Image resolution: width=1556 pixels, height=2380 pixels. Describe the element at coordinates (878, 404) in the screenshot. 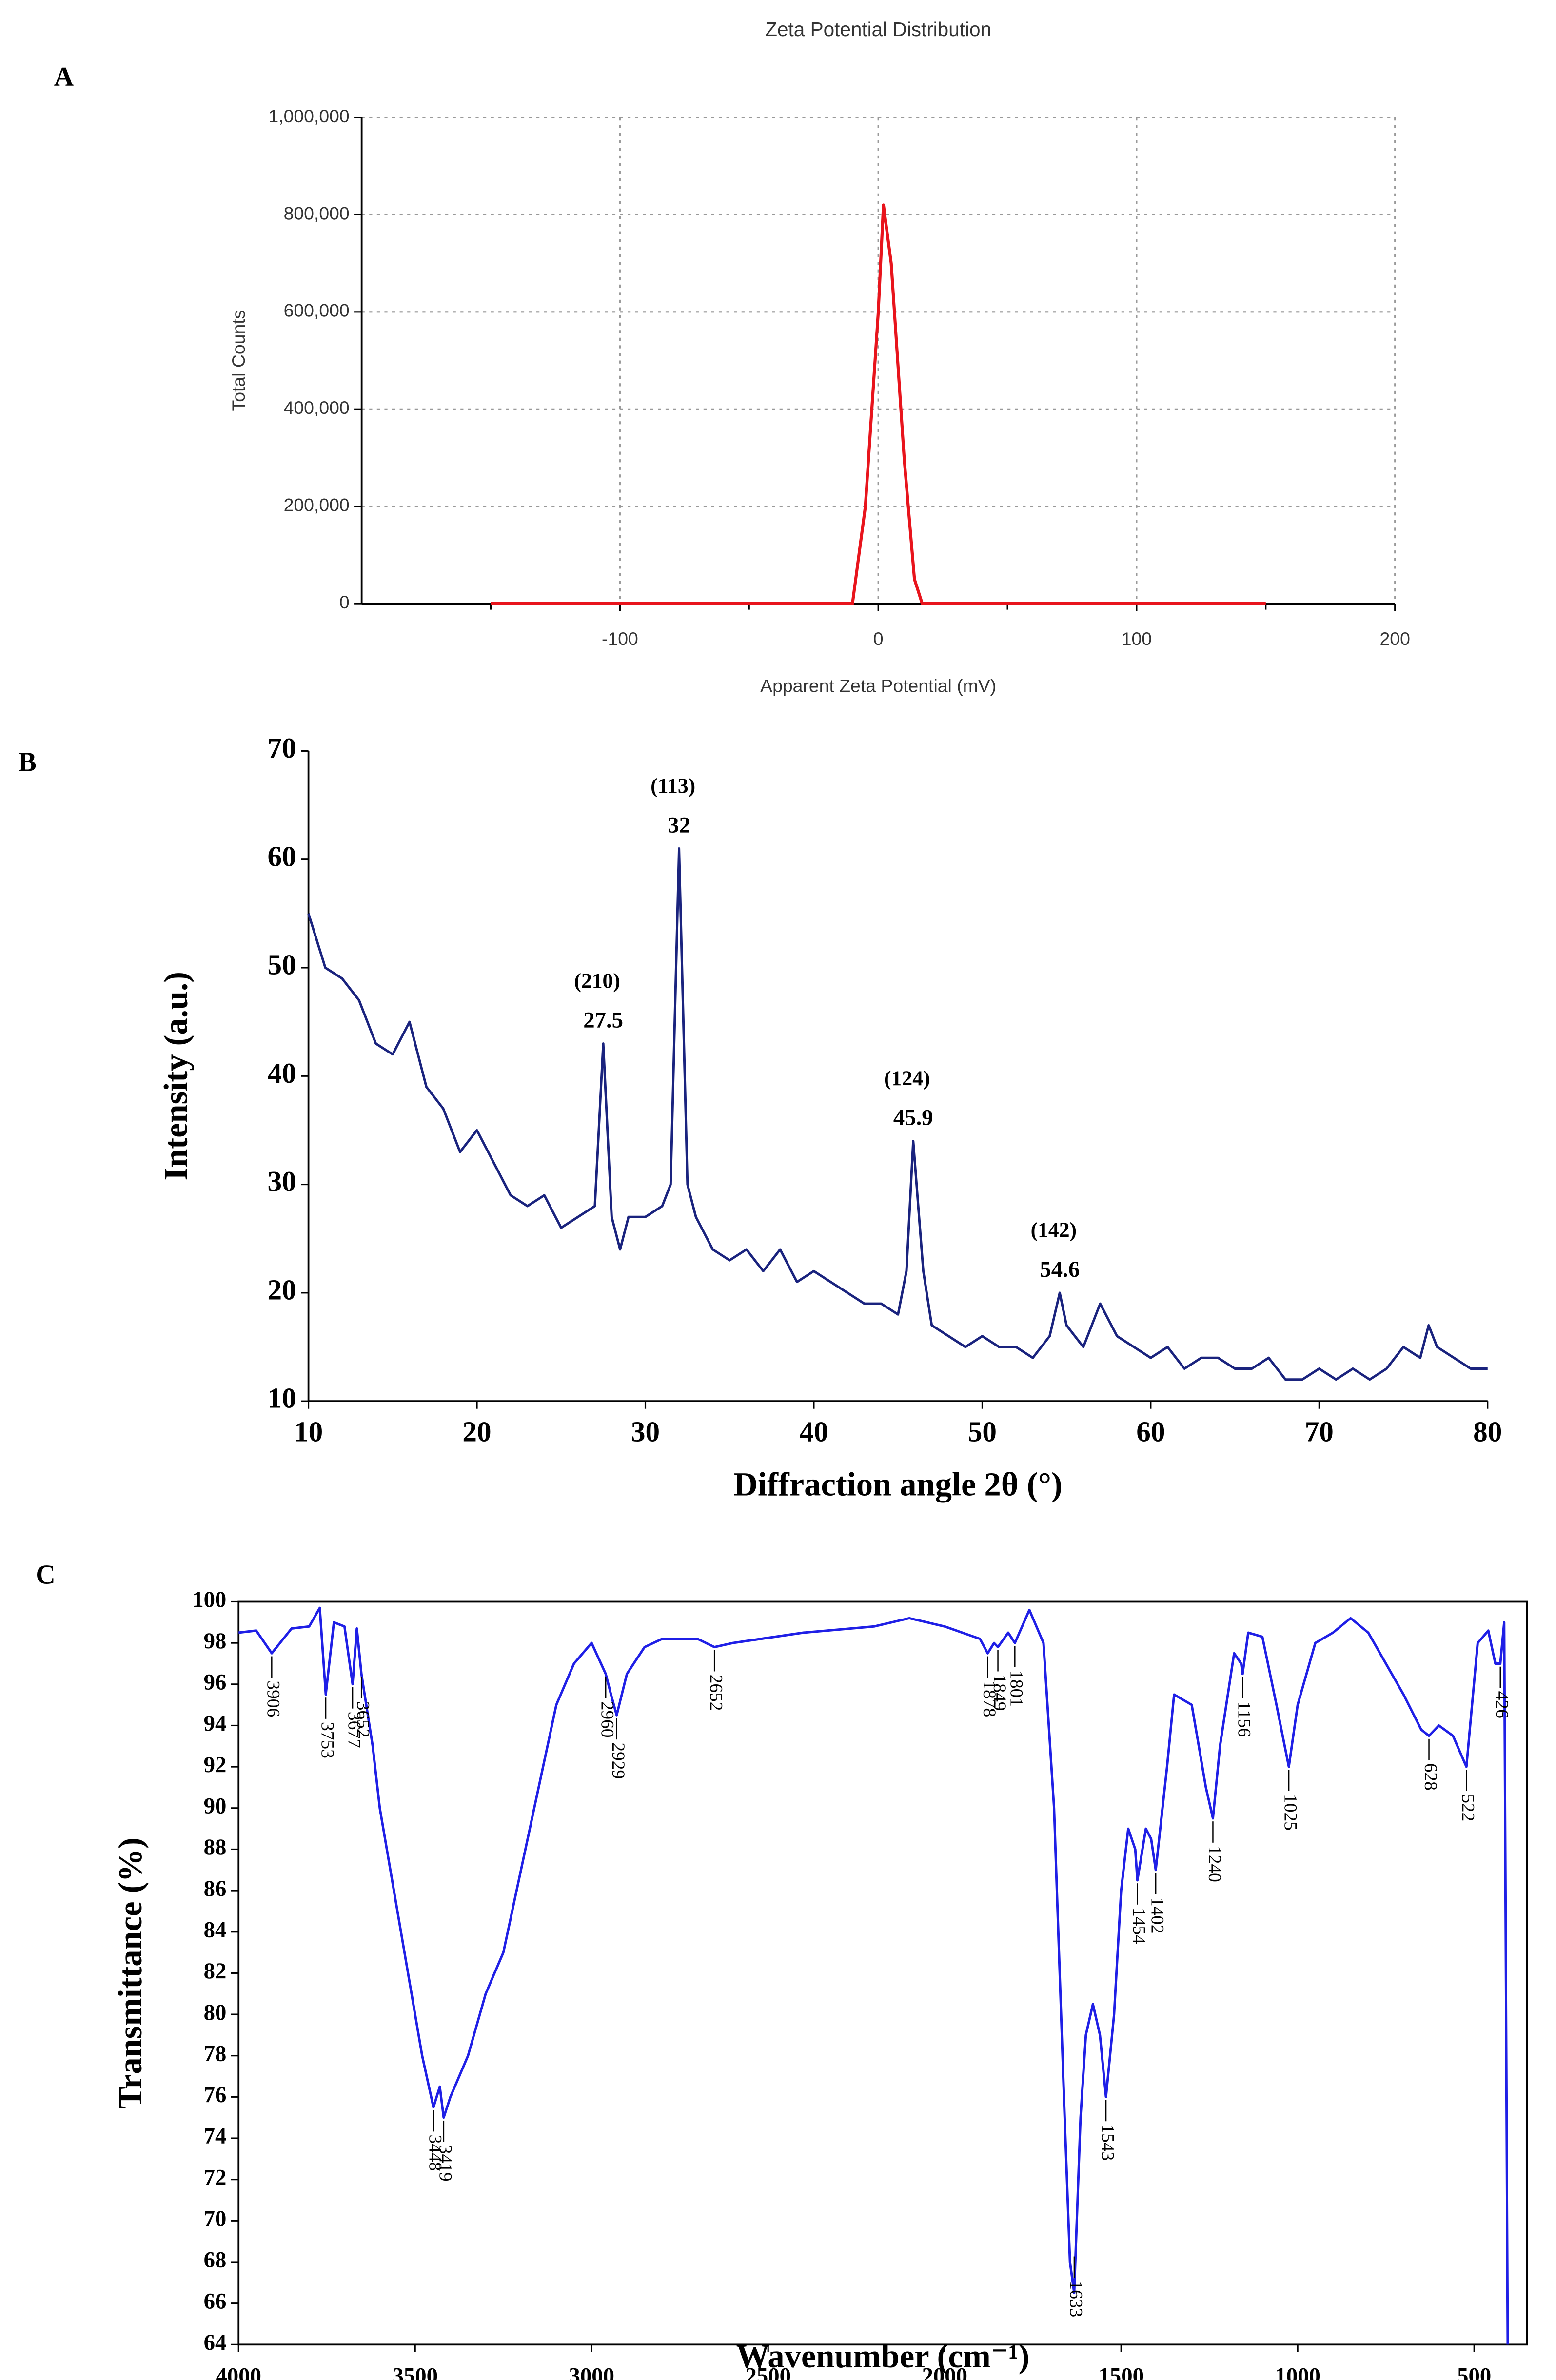

I see `data-line` at that location.